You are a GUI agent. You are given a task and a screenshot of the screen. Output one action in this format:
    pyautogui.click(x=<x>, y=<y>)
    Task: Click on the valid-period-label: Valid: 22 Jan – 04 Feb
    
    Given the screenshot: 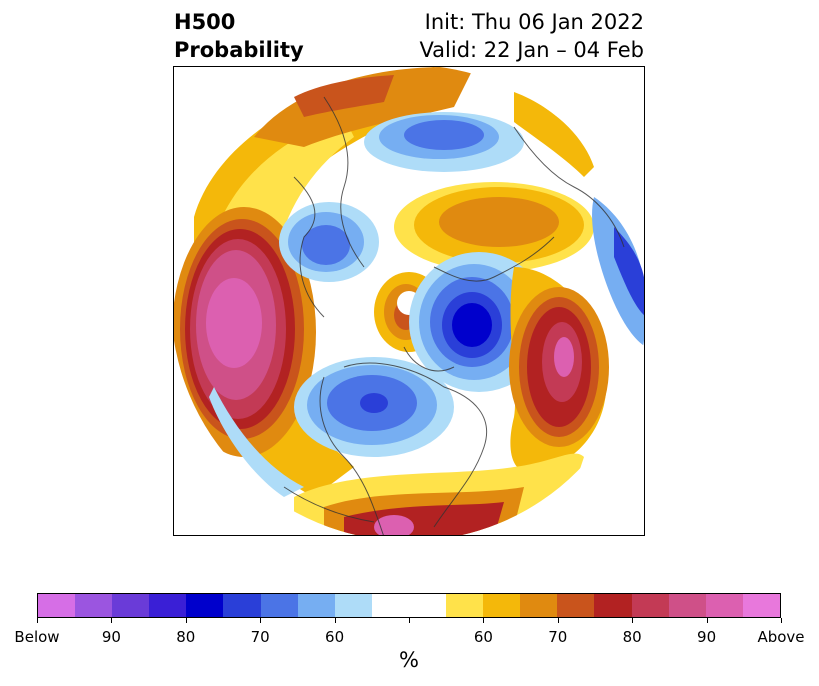 What is the action you would take?
    pyautogui.click(x=531, y=50)
    